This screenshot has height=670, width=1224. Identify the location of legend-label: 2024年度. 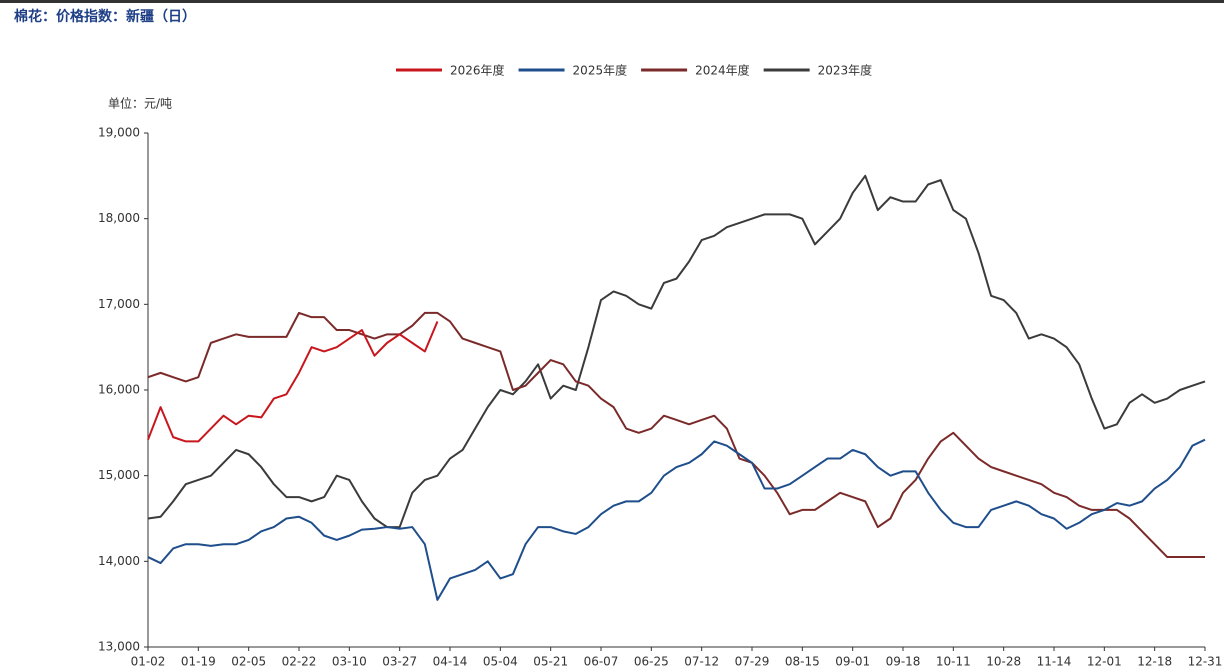
(722, 70).